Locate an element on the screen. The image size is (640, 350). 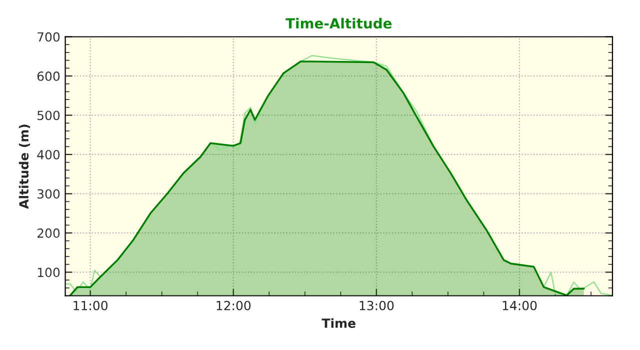
y-tick-label: 100 is located at coordinates (49, 273).